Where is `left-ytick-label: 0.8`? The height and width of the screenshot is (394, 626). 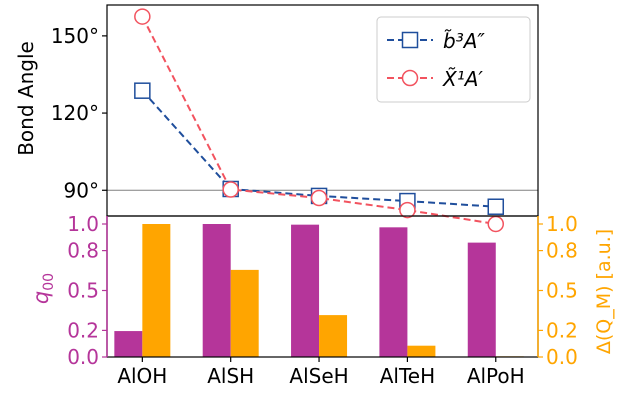 left-ytick-label: 0.8 is located at coordinates (83, 251).